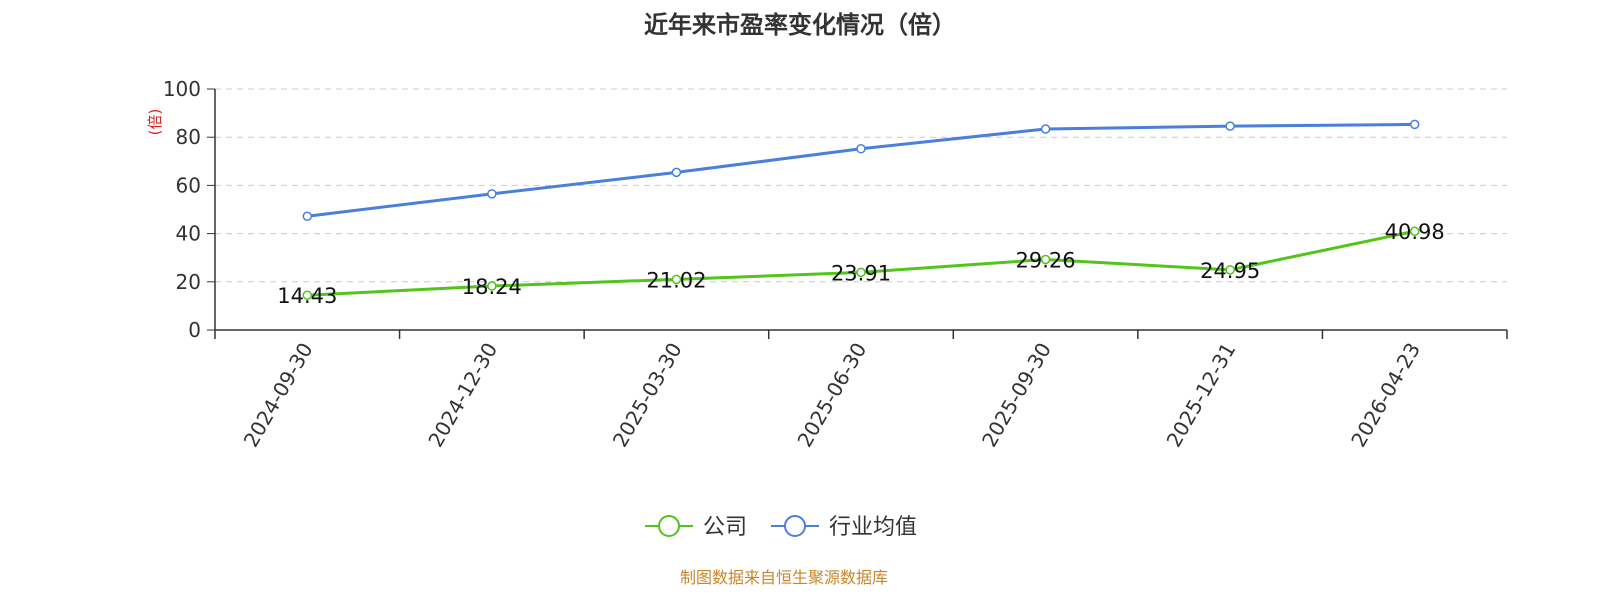  Describe the element at coordinates (1385, 395) in the screenshot. I see `x-tick-label: 2026-04-23` at that location.